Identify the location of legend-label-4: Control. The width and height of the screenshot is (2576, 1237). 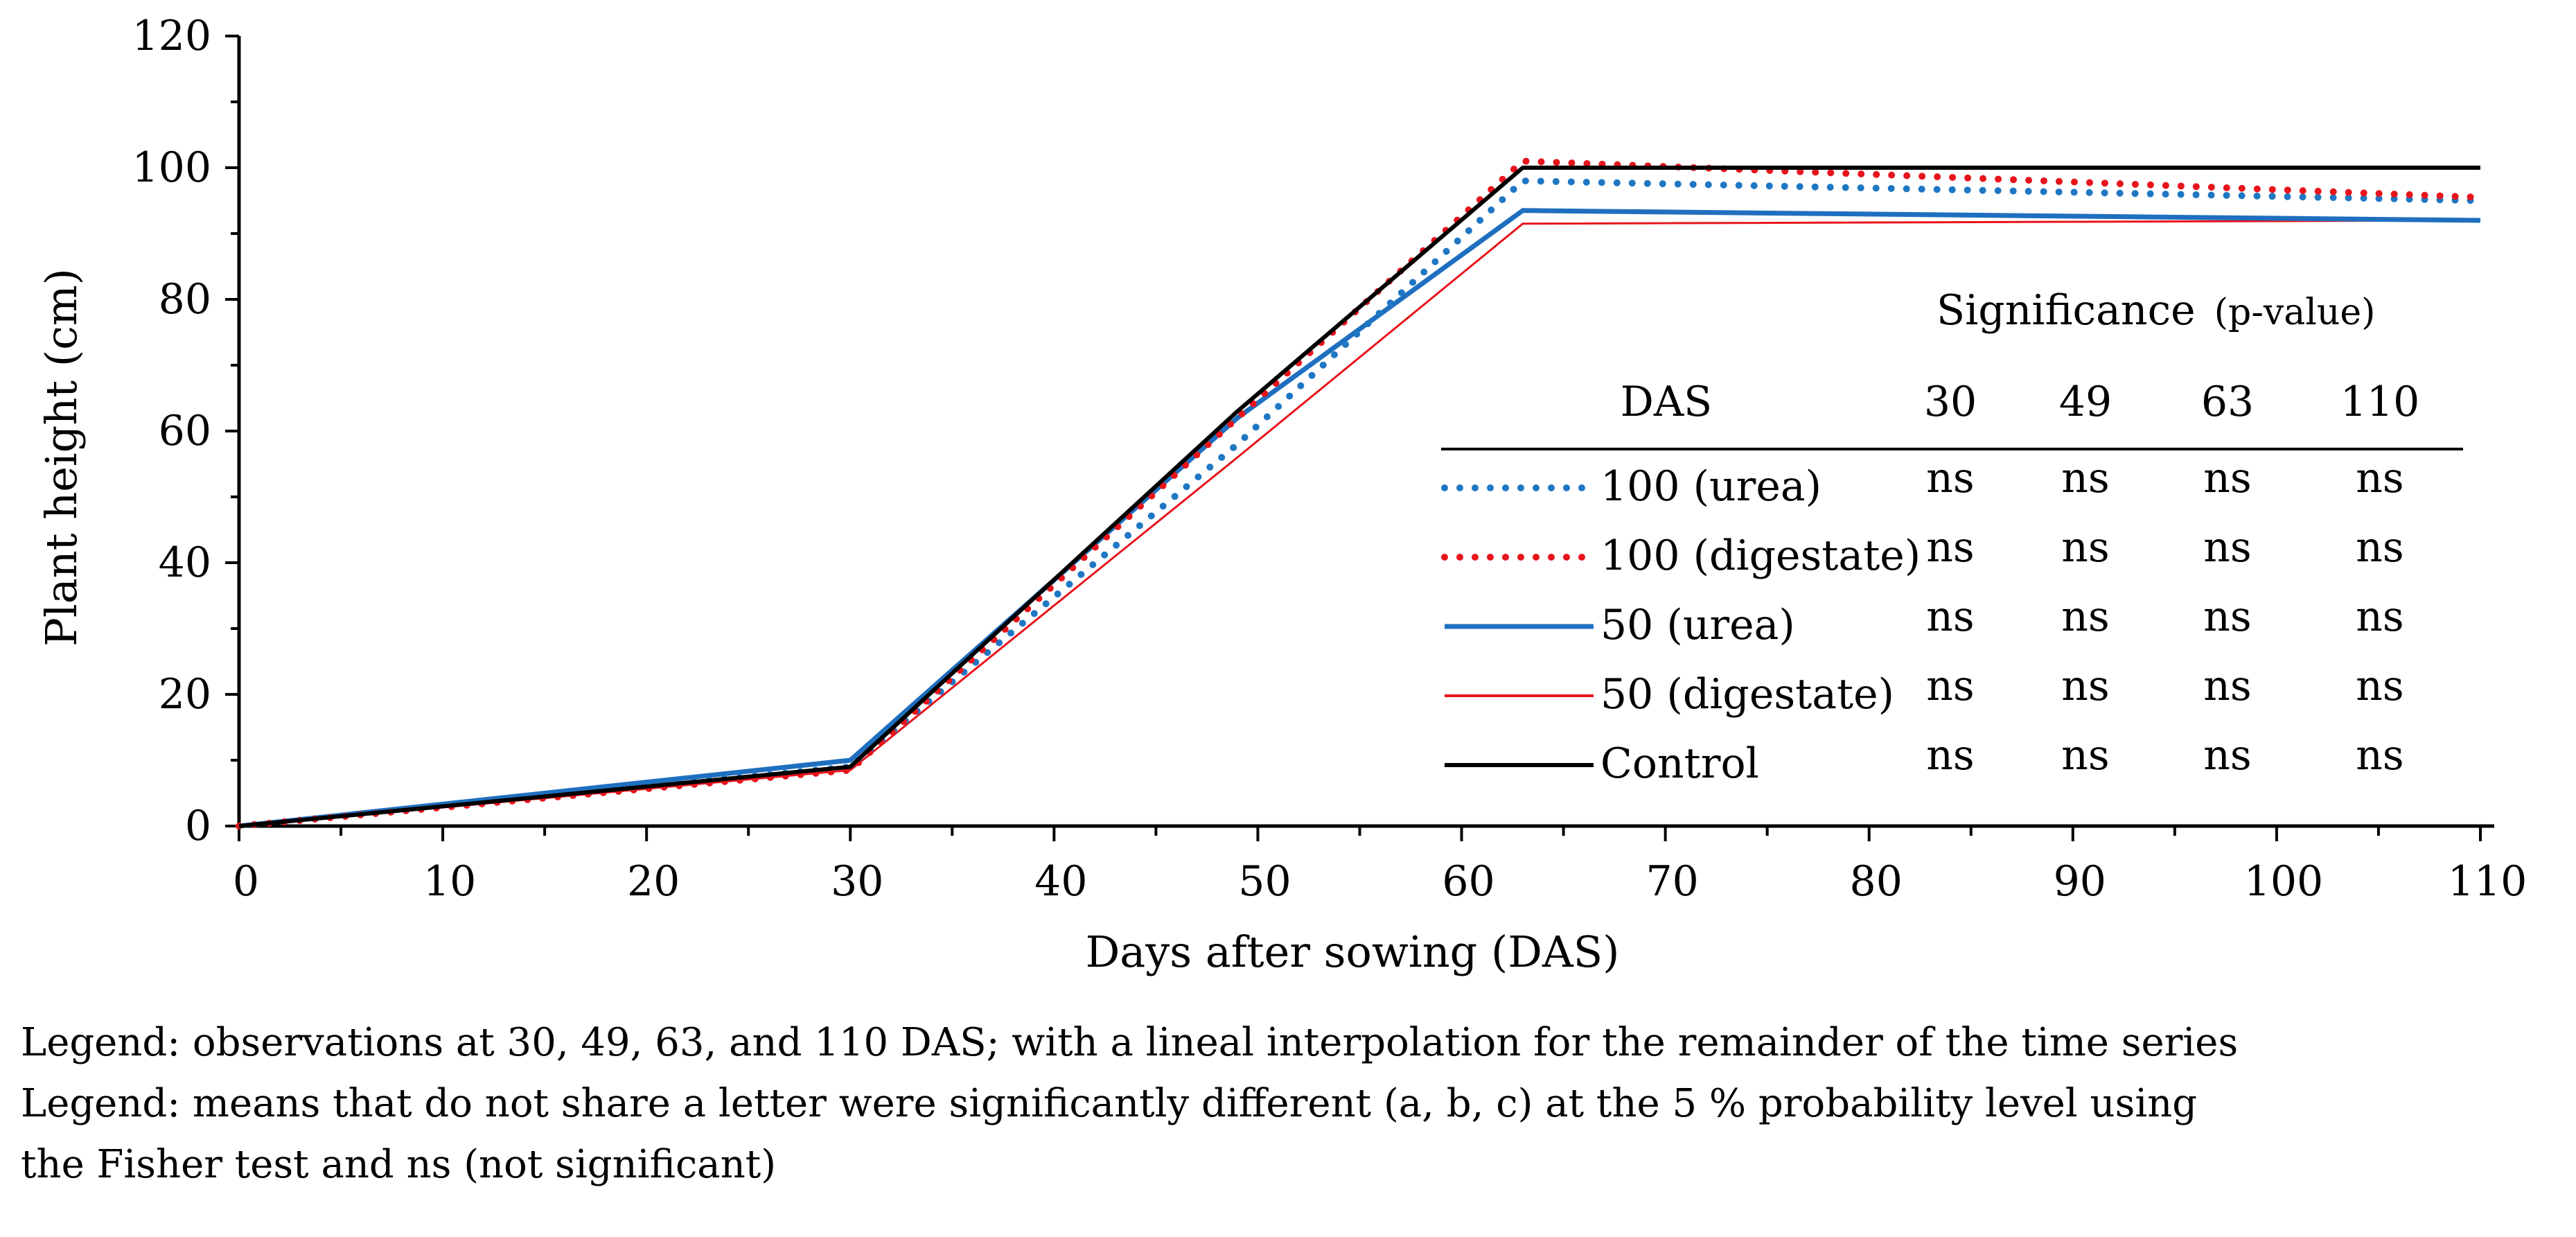
(1680, 763).